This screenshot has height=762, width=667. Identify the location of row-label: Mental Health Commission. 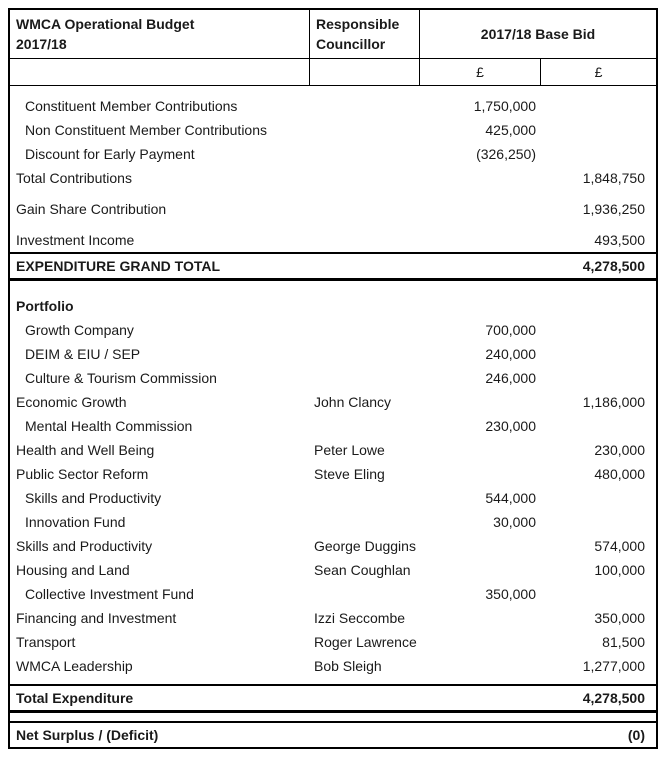
(109, 426).